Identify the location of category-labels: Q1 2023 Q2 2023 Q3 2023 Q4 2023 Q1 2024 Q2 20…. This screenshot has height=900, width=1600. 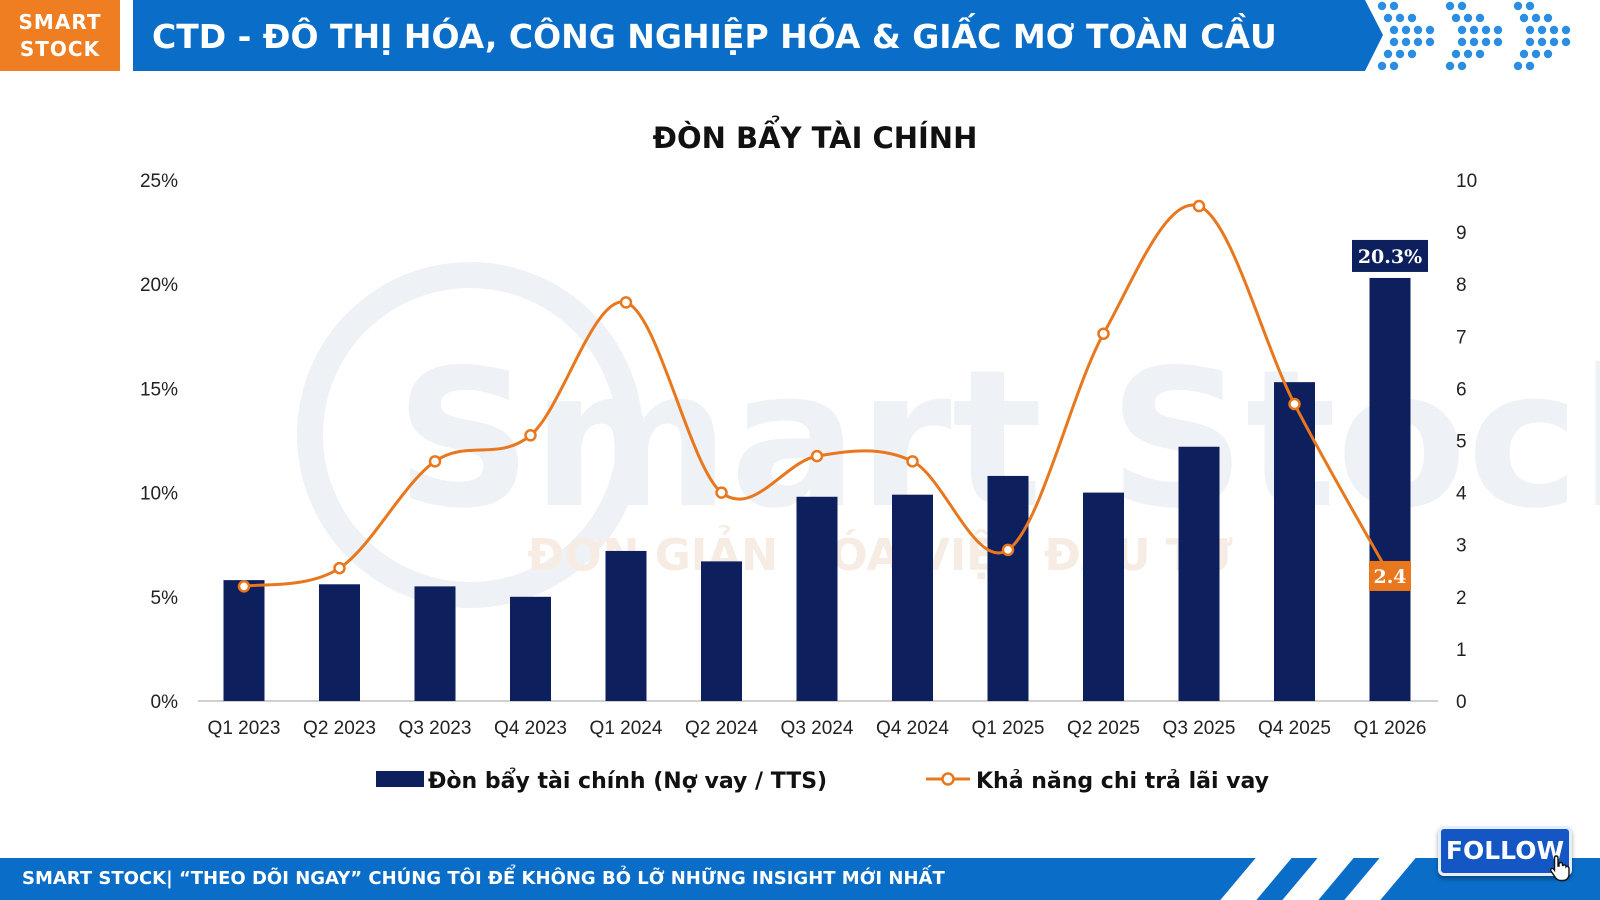
(817, 728).